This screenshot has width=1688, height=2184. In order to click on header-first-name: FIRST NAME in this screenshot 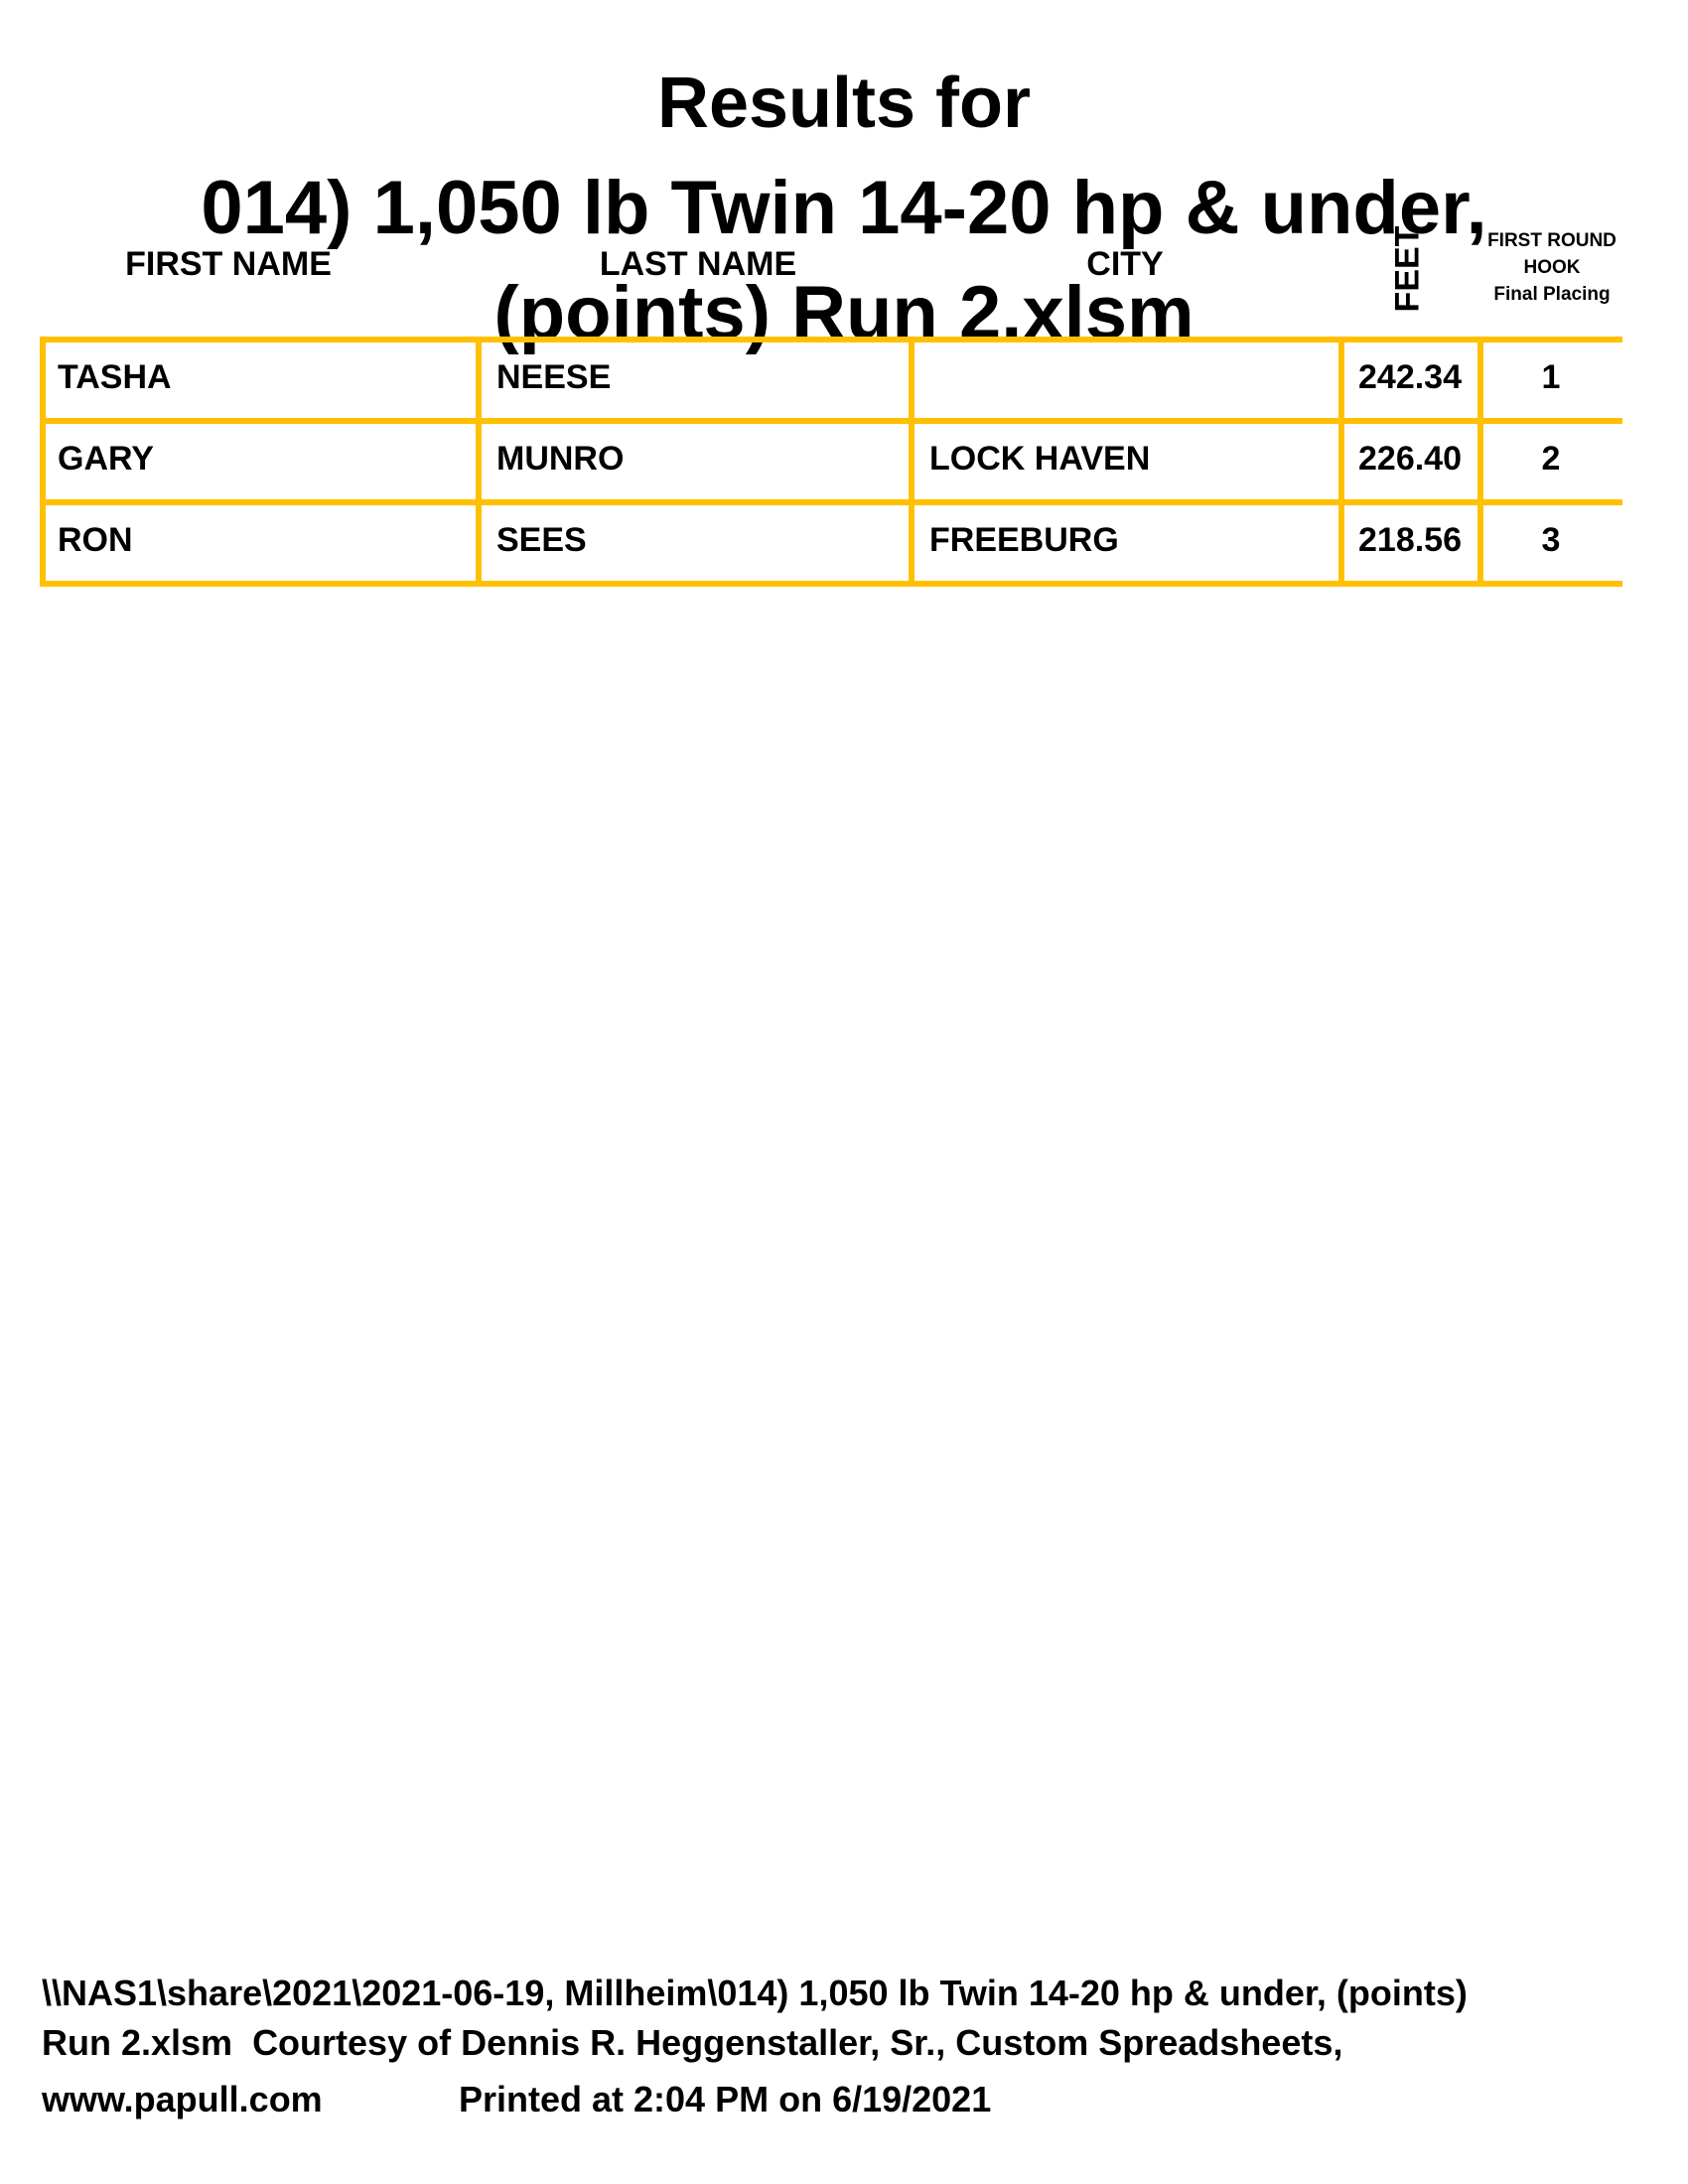, I will do `click(228, 264)`.